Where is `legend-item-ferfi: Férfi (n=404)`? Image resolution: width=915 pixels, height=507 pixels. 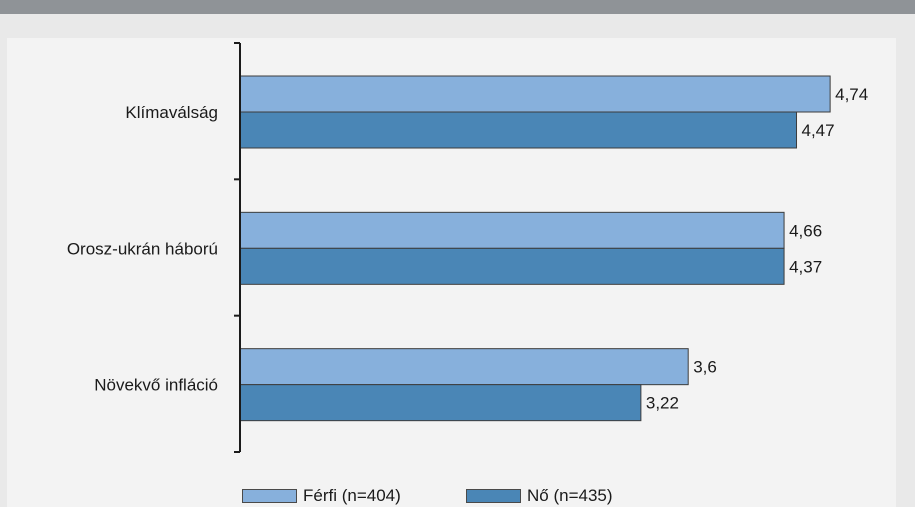
legend-item-ferfi: Férfi (n=404) is located at coordinates (321, 496).